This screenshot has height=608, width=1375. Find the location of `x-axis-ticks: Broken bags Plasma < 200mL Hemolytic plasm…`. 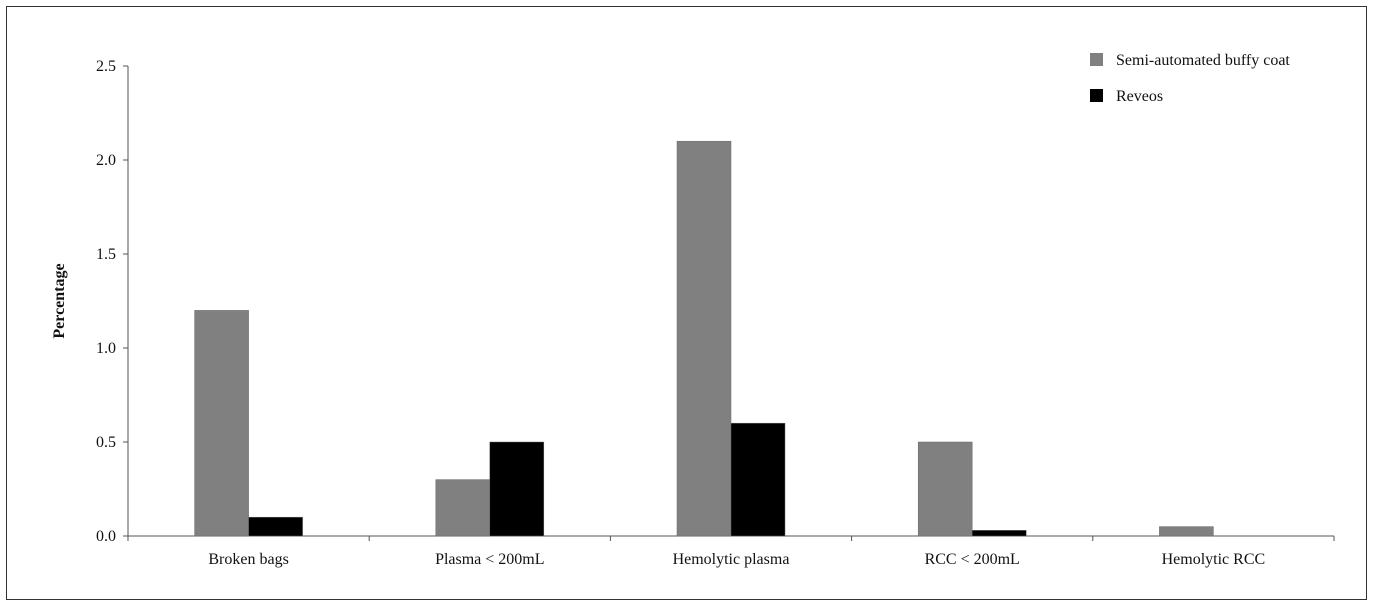

x-axis-ticks: Broken bags Plasma < 200mL Hemolytic plasm… is located at coordinates (731, 552).